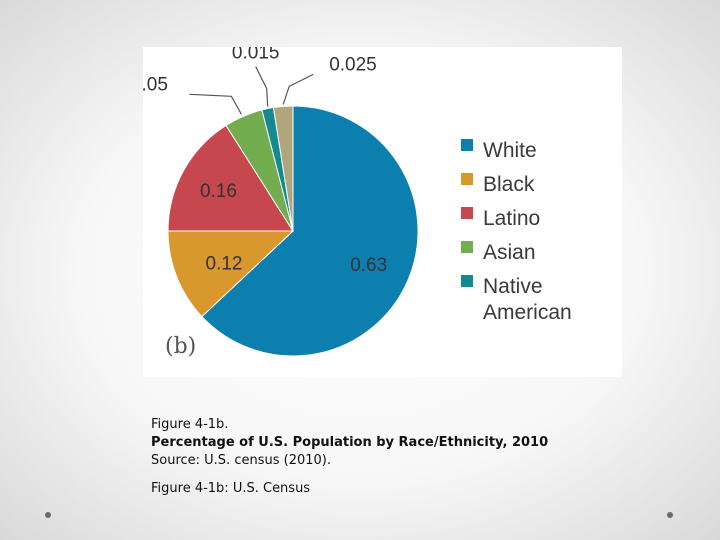 This screenshot has width=720, height=540. Describe the element at coordinates (224, 263) in the screenshot. I see `slice-value-label-black: 0.12` at that location.